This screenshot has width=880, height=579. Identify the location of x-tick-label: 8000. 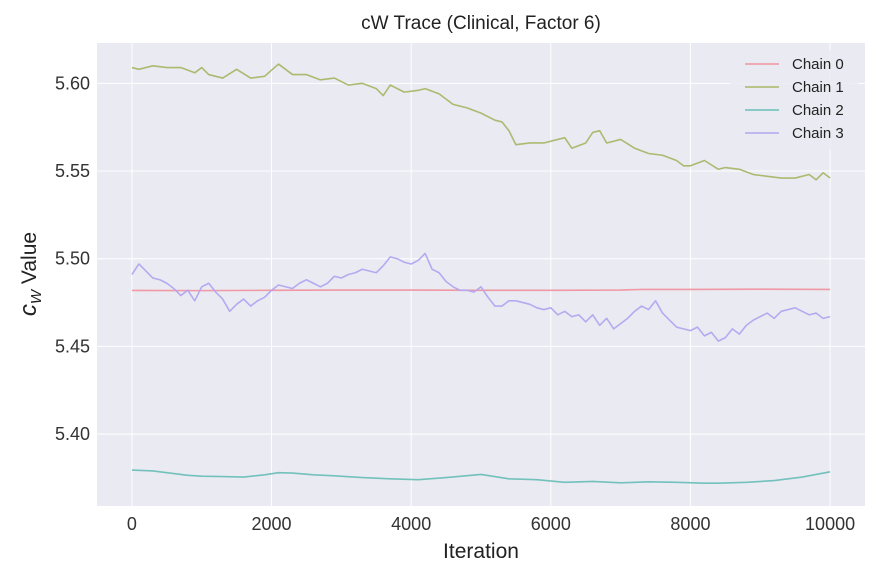
(690, 524).